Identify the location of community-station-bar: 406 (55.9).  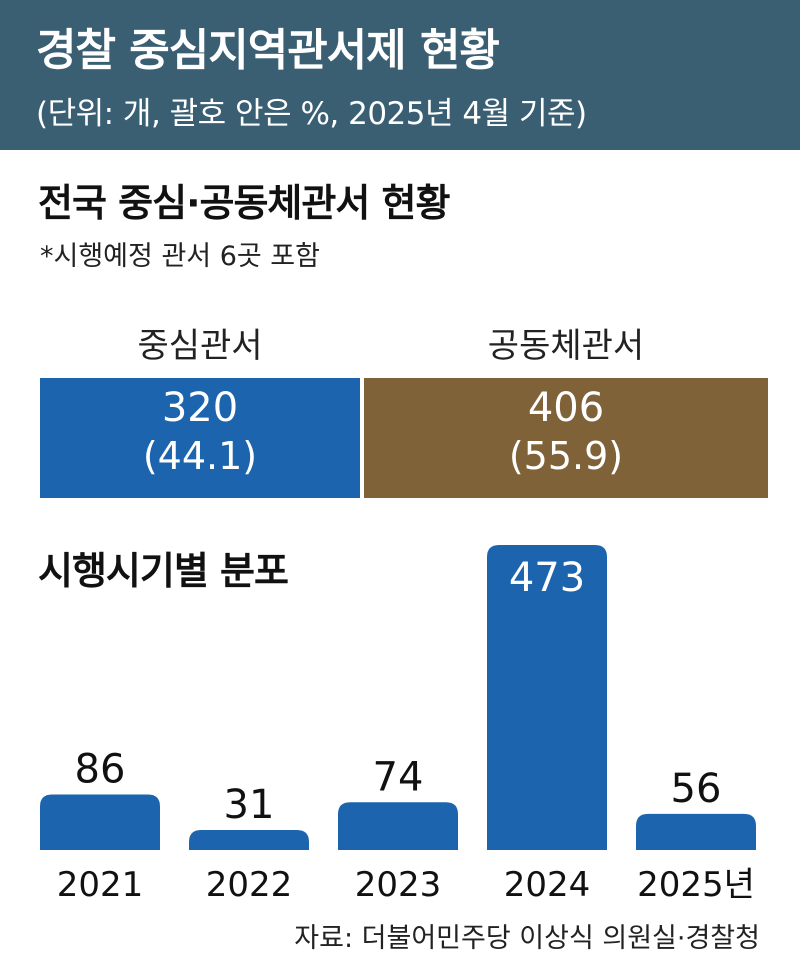
(566, 438).